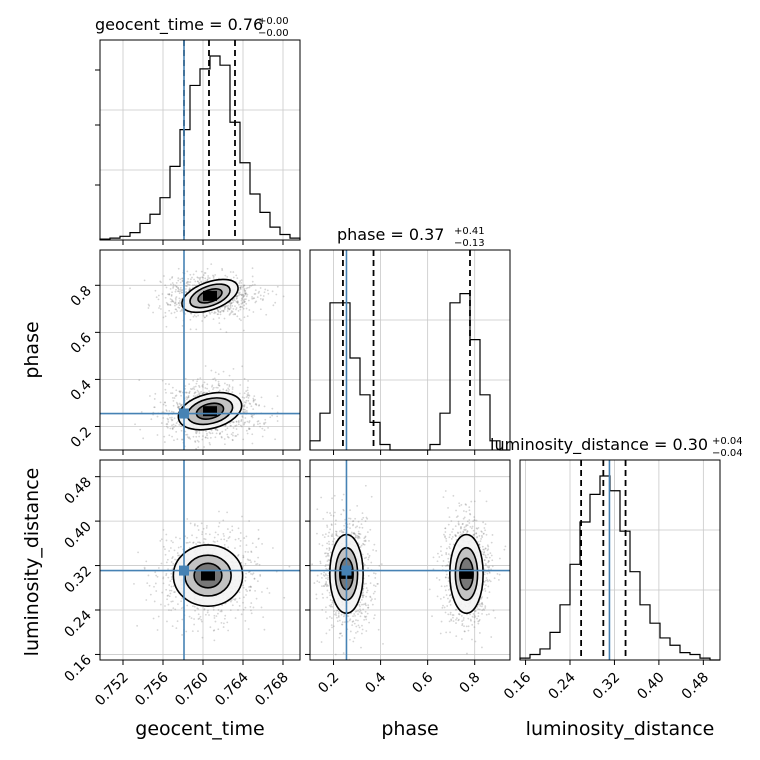 Image resolution: width=760 pixels, height=760 pixels. What do you see at coordinates (77, 579) in the screenshot?
I see `ytick-label-luminosity_distance: 0.32` at bounding box center [77, 579].